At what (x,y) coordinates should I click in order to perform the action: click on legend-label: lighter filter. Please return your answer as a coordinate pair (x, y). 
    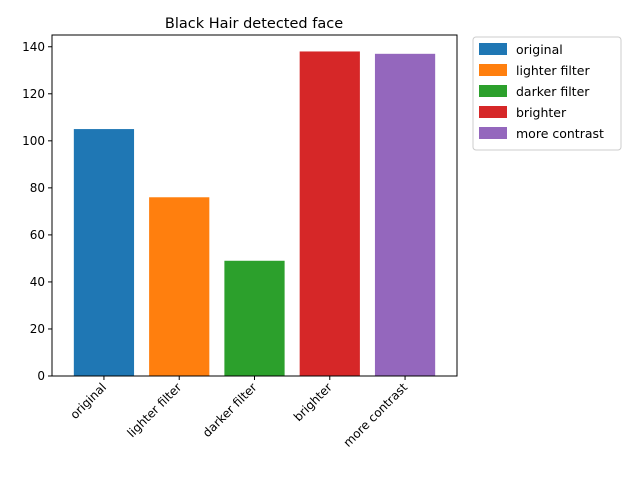
    Looking at the image, I should click on (553, 70).